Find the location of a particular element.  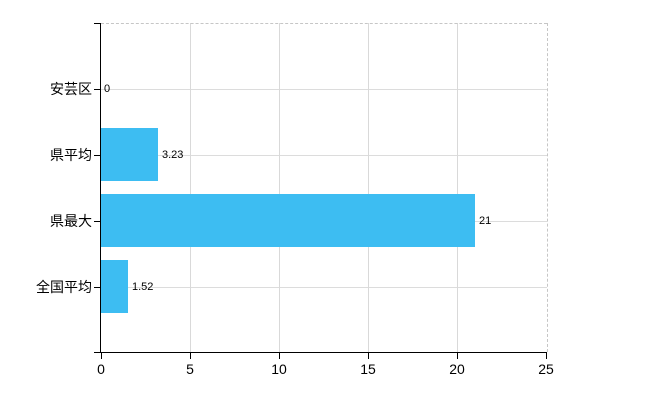

category-label: 県平均 is located at coordinates (71, 155).